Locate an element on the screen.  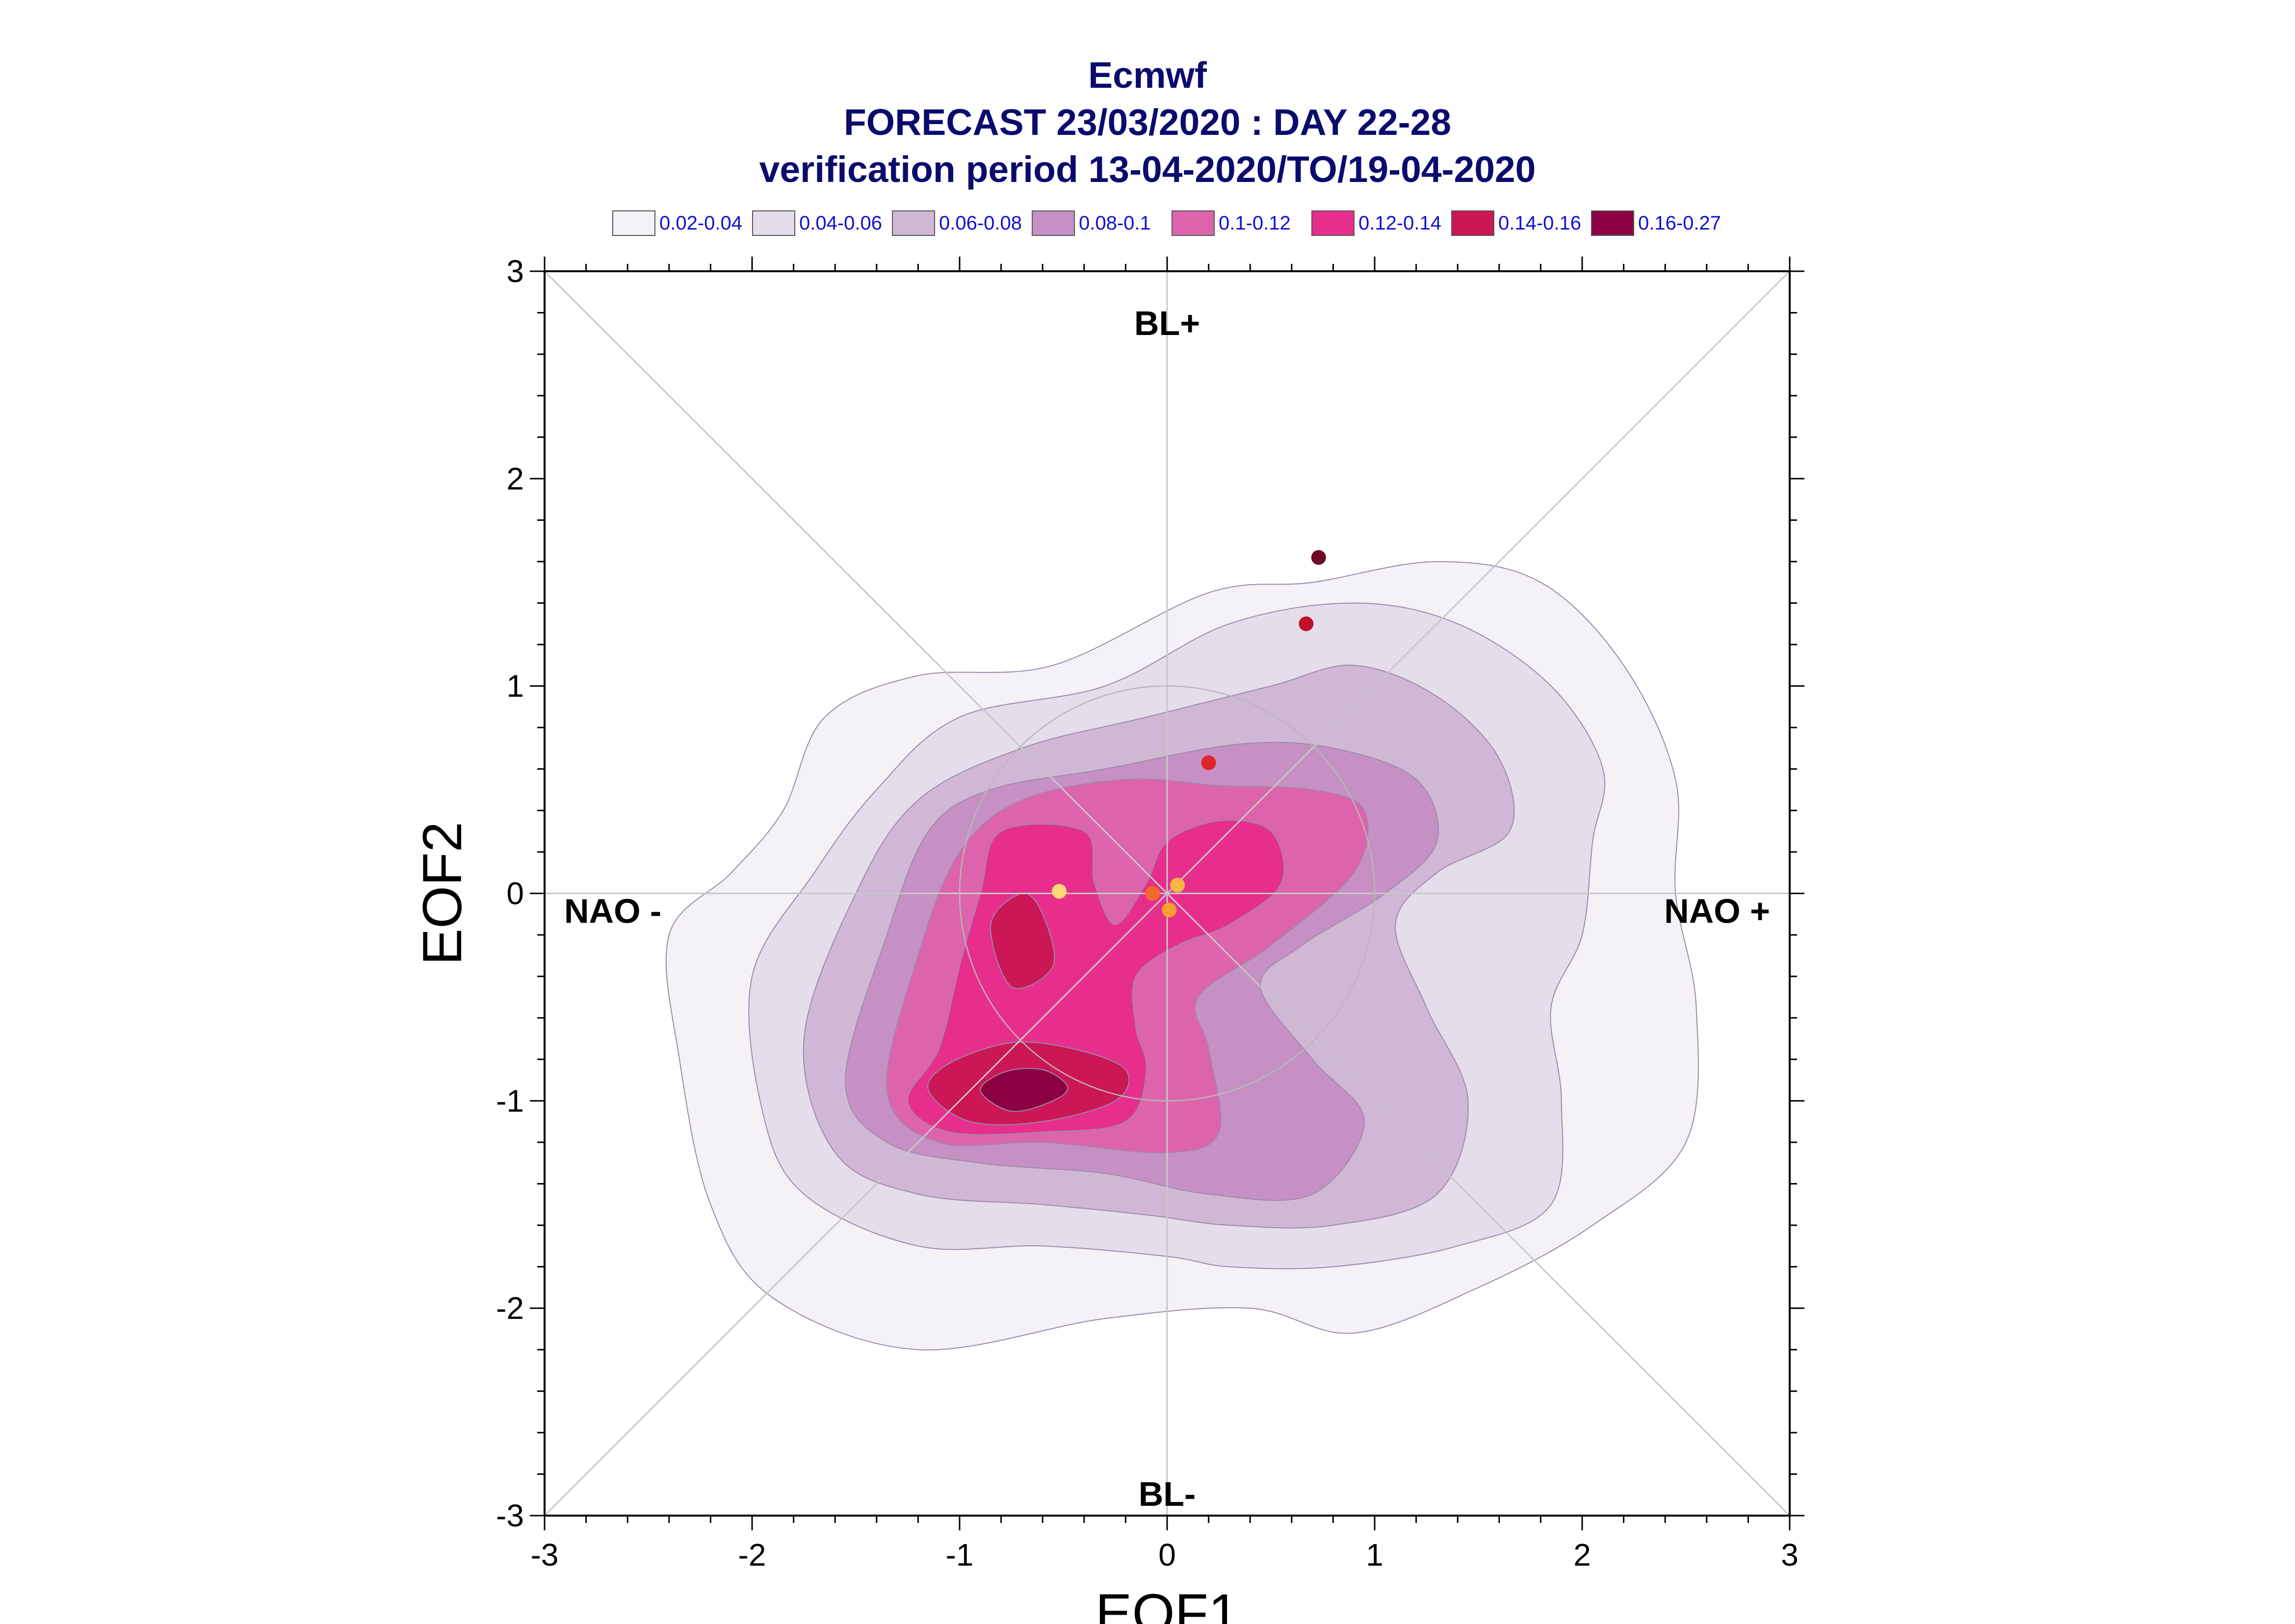
legend-item: 0.02-0.04 is located at coordinates (677, 223).